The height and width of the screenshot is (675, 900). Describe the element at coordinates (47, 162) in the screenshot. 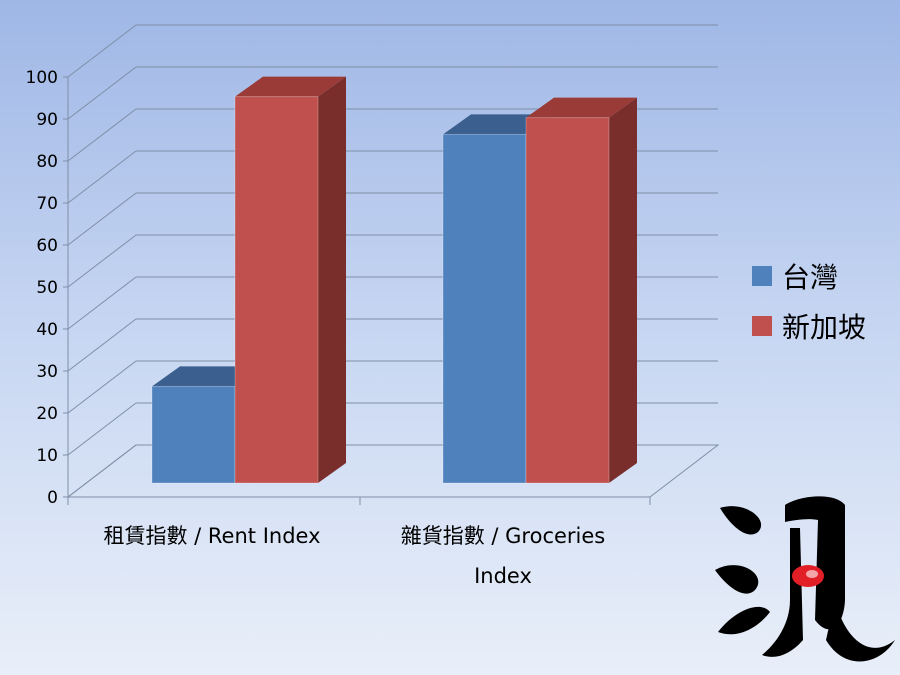

I see `y-tick-label: 80` at that location.